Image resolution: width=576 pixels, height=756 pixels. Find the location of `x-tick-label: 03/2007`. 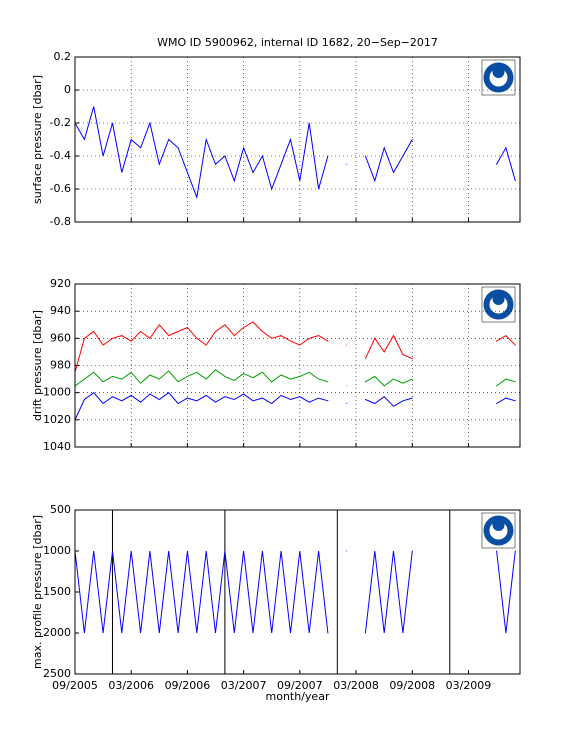

x-tick-label: 03/2007 is located at coordinates (244, 685).